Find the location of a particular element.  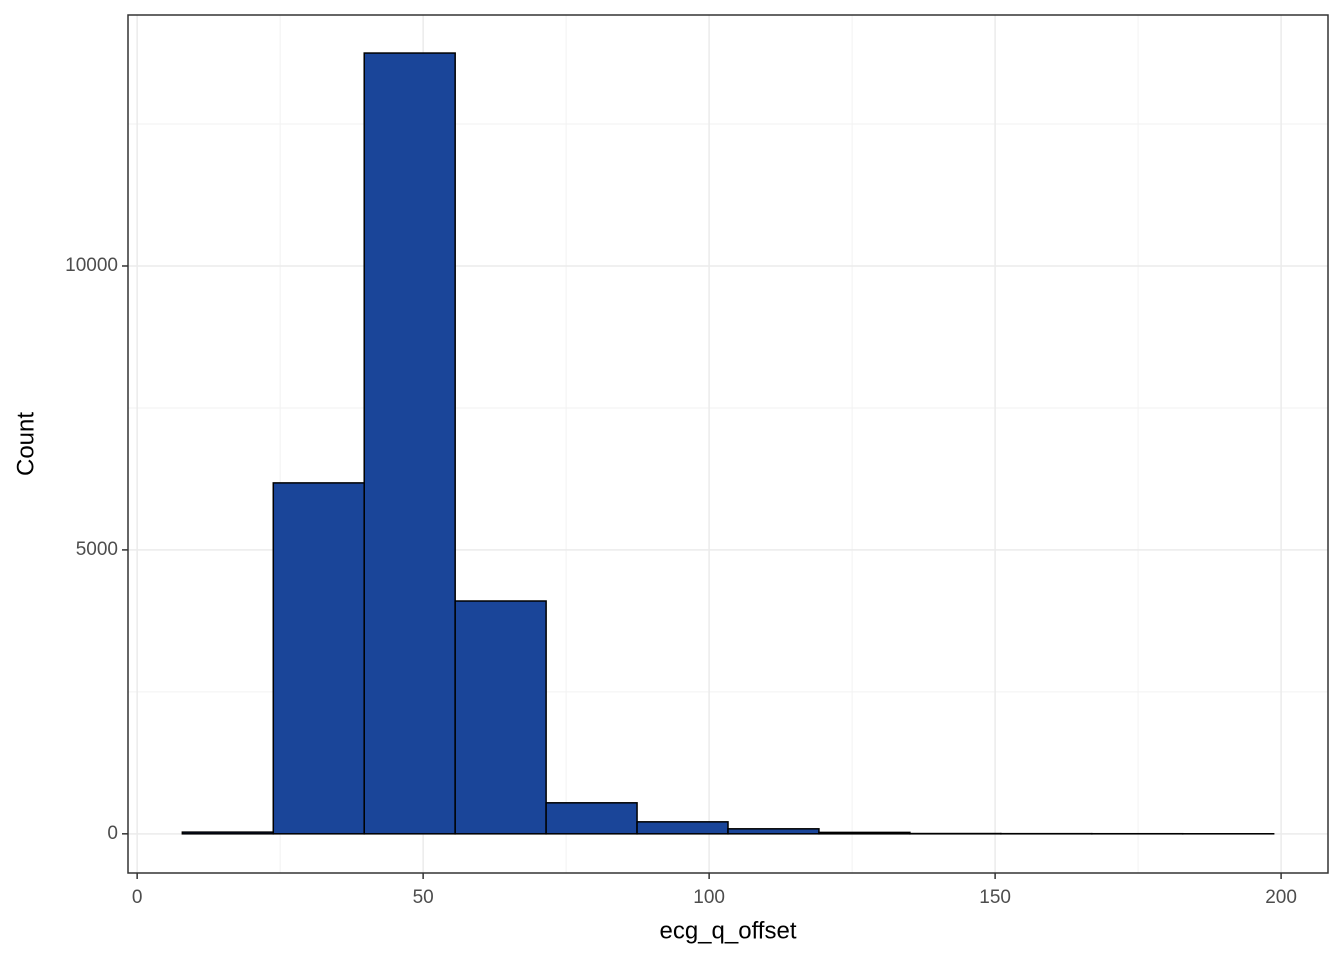

y-axis-title: Count is located at coordinates (25, 444).